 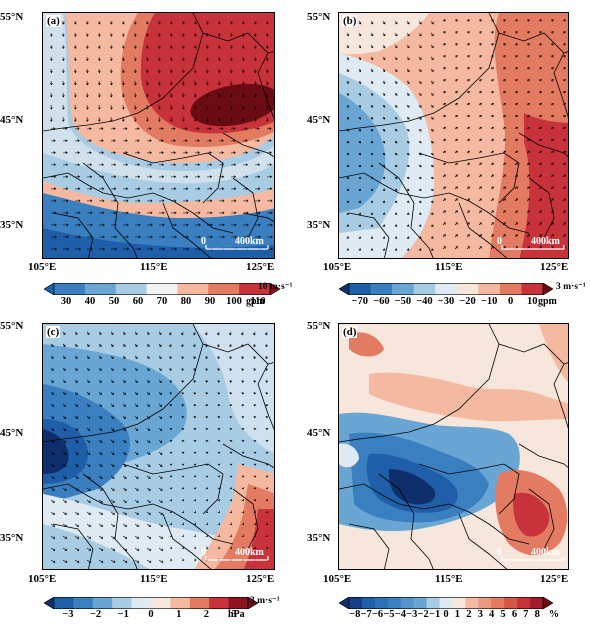 I want to click on colorbar-tick-label: −60, so click(x=381, y=301).